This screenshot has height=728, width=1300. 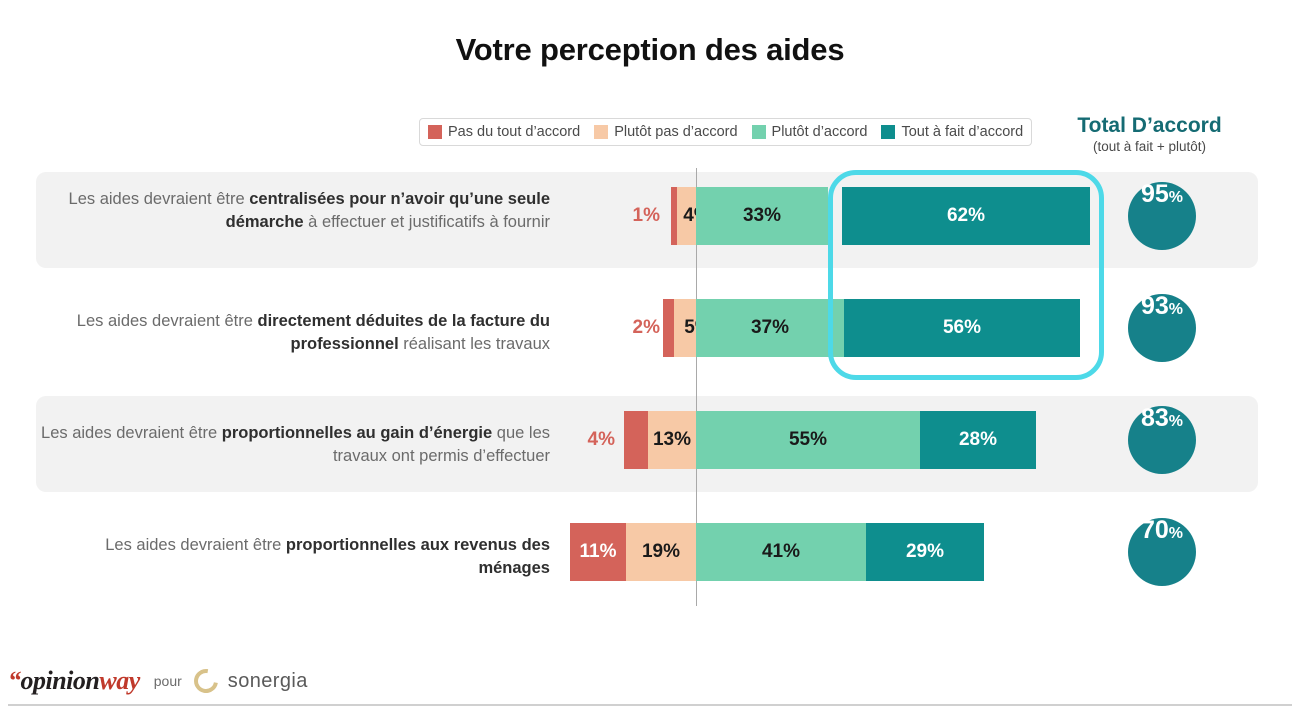 I want to click on segment-tout-a-fait-4: 29%, so click(x=925, y=552).